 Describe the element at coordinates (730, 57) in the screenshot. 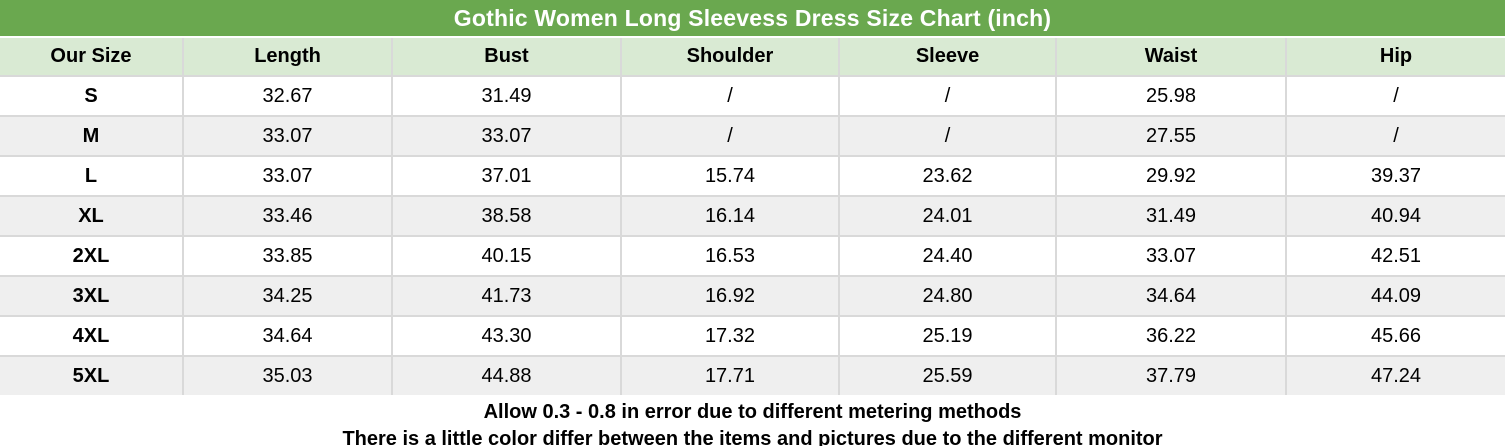

I see `column-header-shoulder: Shoulder` at that location.